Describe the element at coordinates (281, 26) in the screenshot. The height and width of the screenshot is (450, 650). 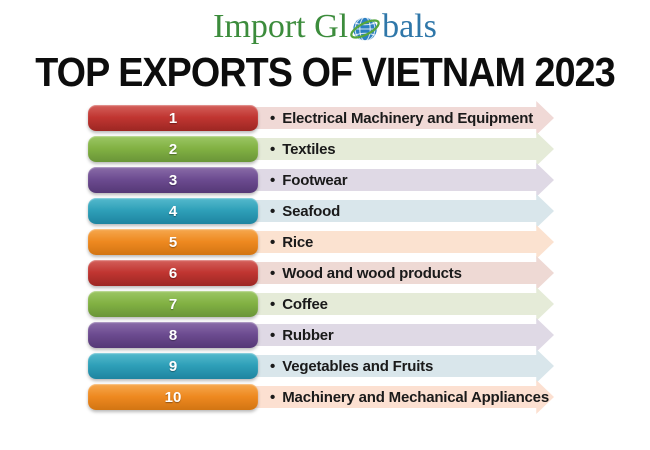
I see `logo-text-left: Import Gl` at that location.